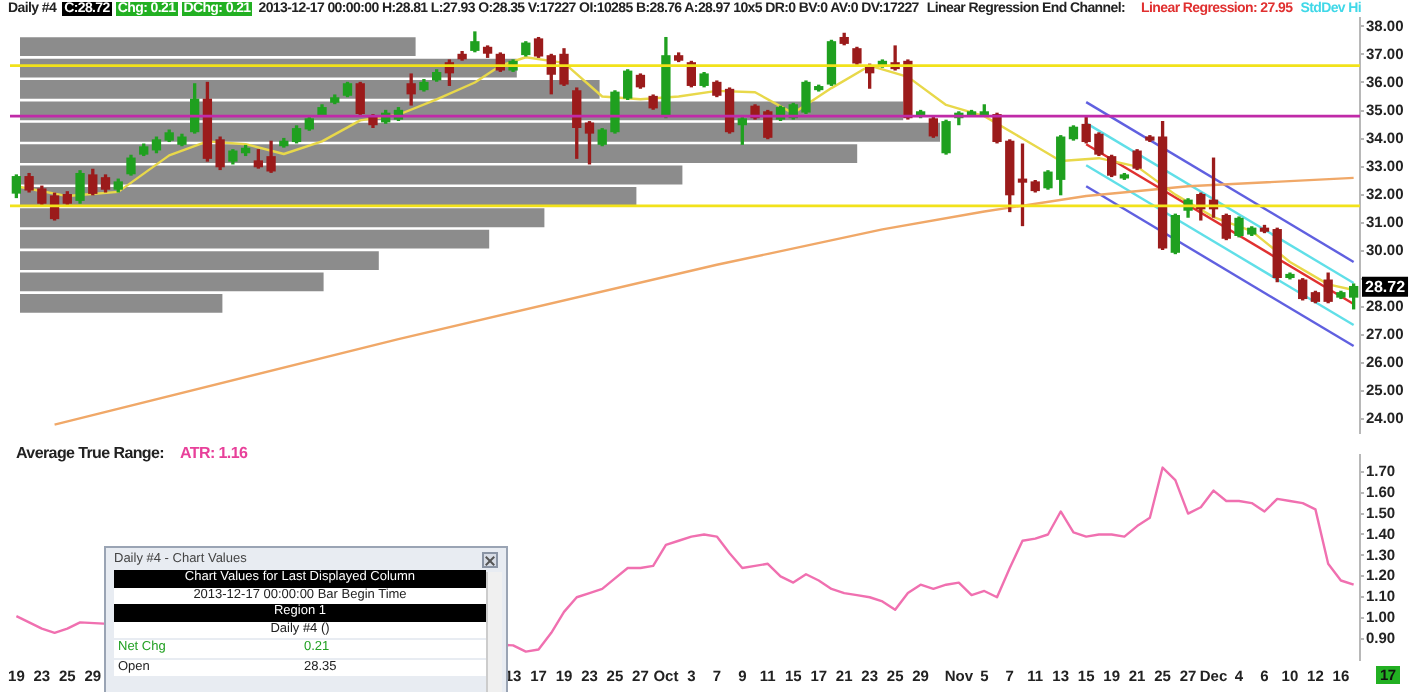 The width and height of the screenshot is (1414, 692). What do you see at coordinates (90, 453) in the screenshot?
I see `chart-title: Average True Range:` at bounding box center [90, 453].